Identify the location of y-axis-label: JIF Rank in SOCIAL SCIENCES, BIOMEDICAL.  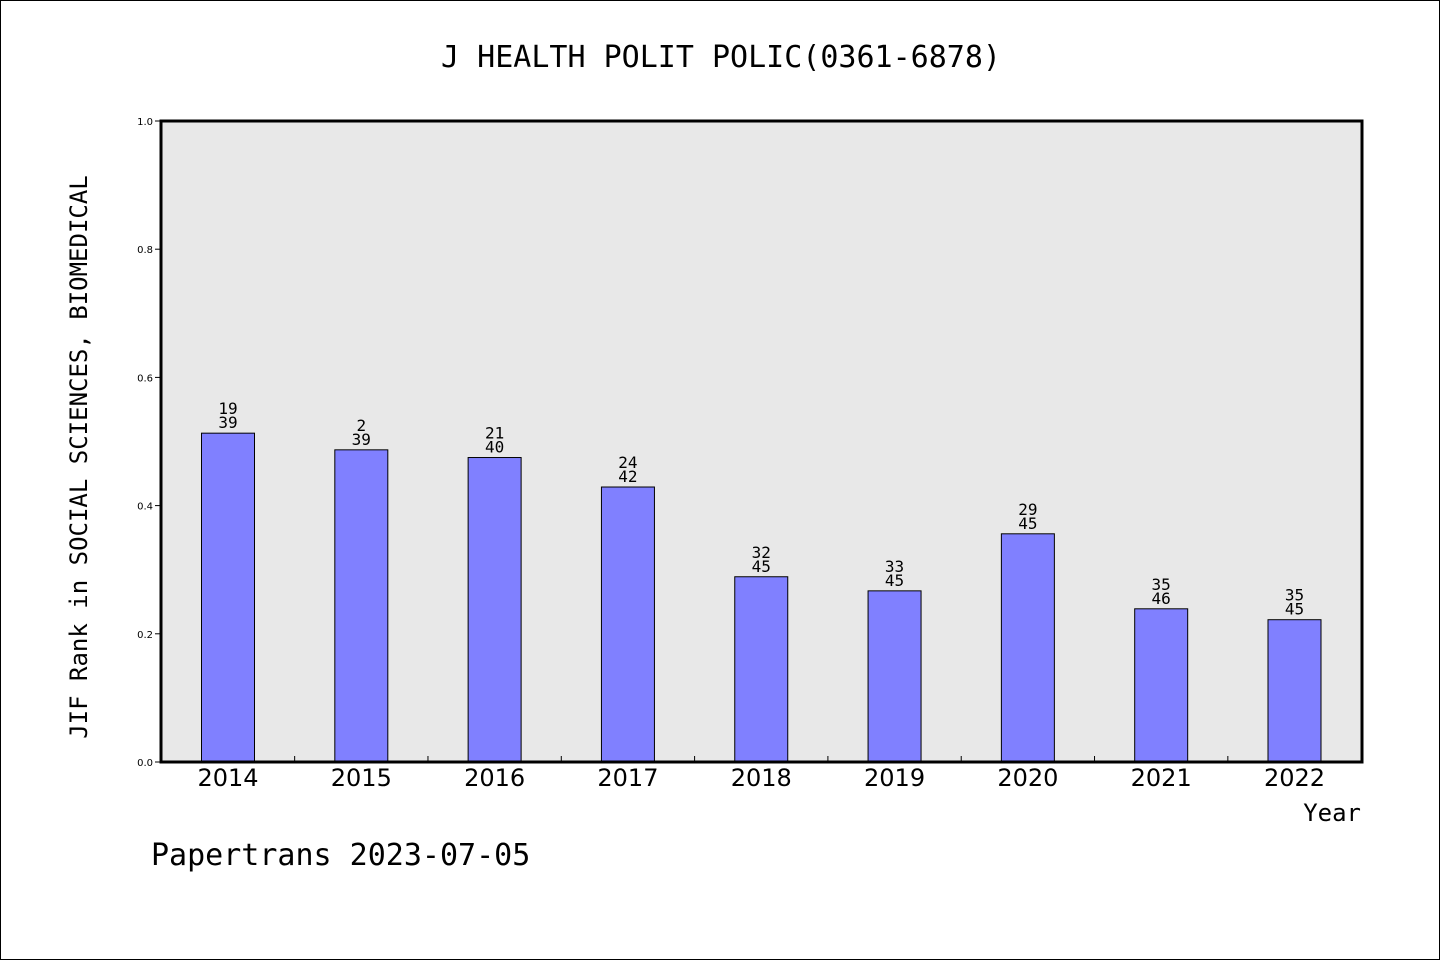
(79, 457).